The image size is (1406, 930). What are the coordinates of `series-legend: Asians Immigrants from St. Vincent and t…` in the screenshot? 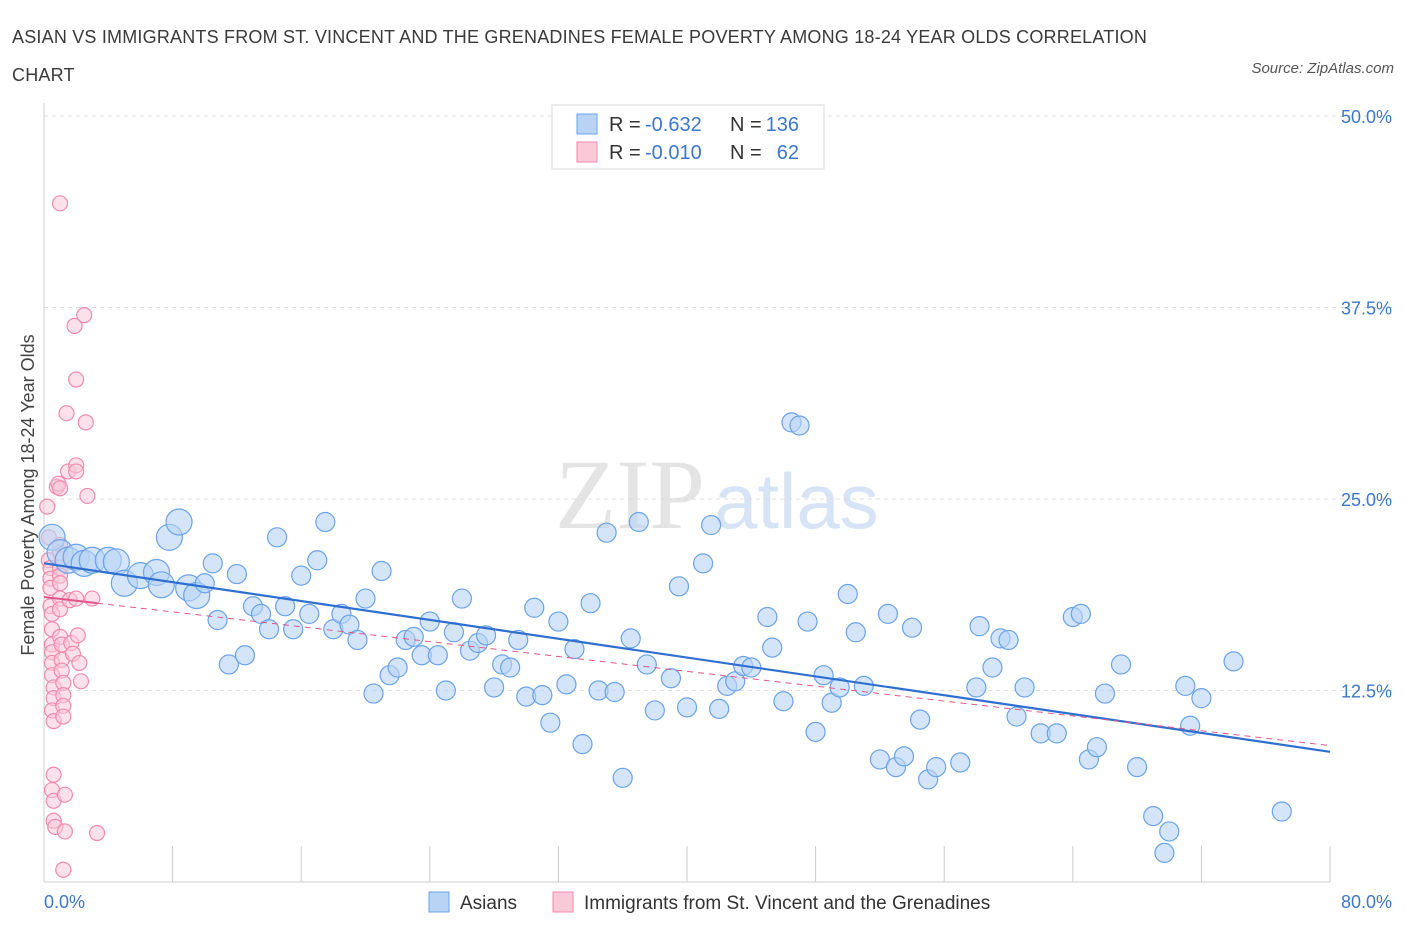 It's located at (709, 902).